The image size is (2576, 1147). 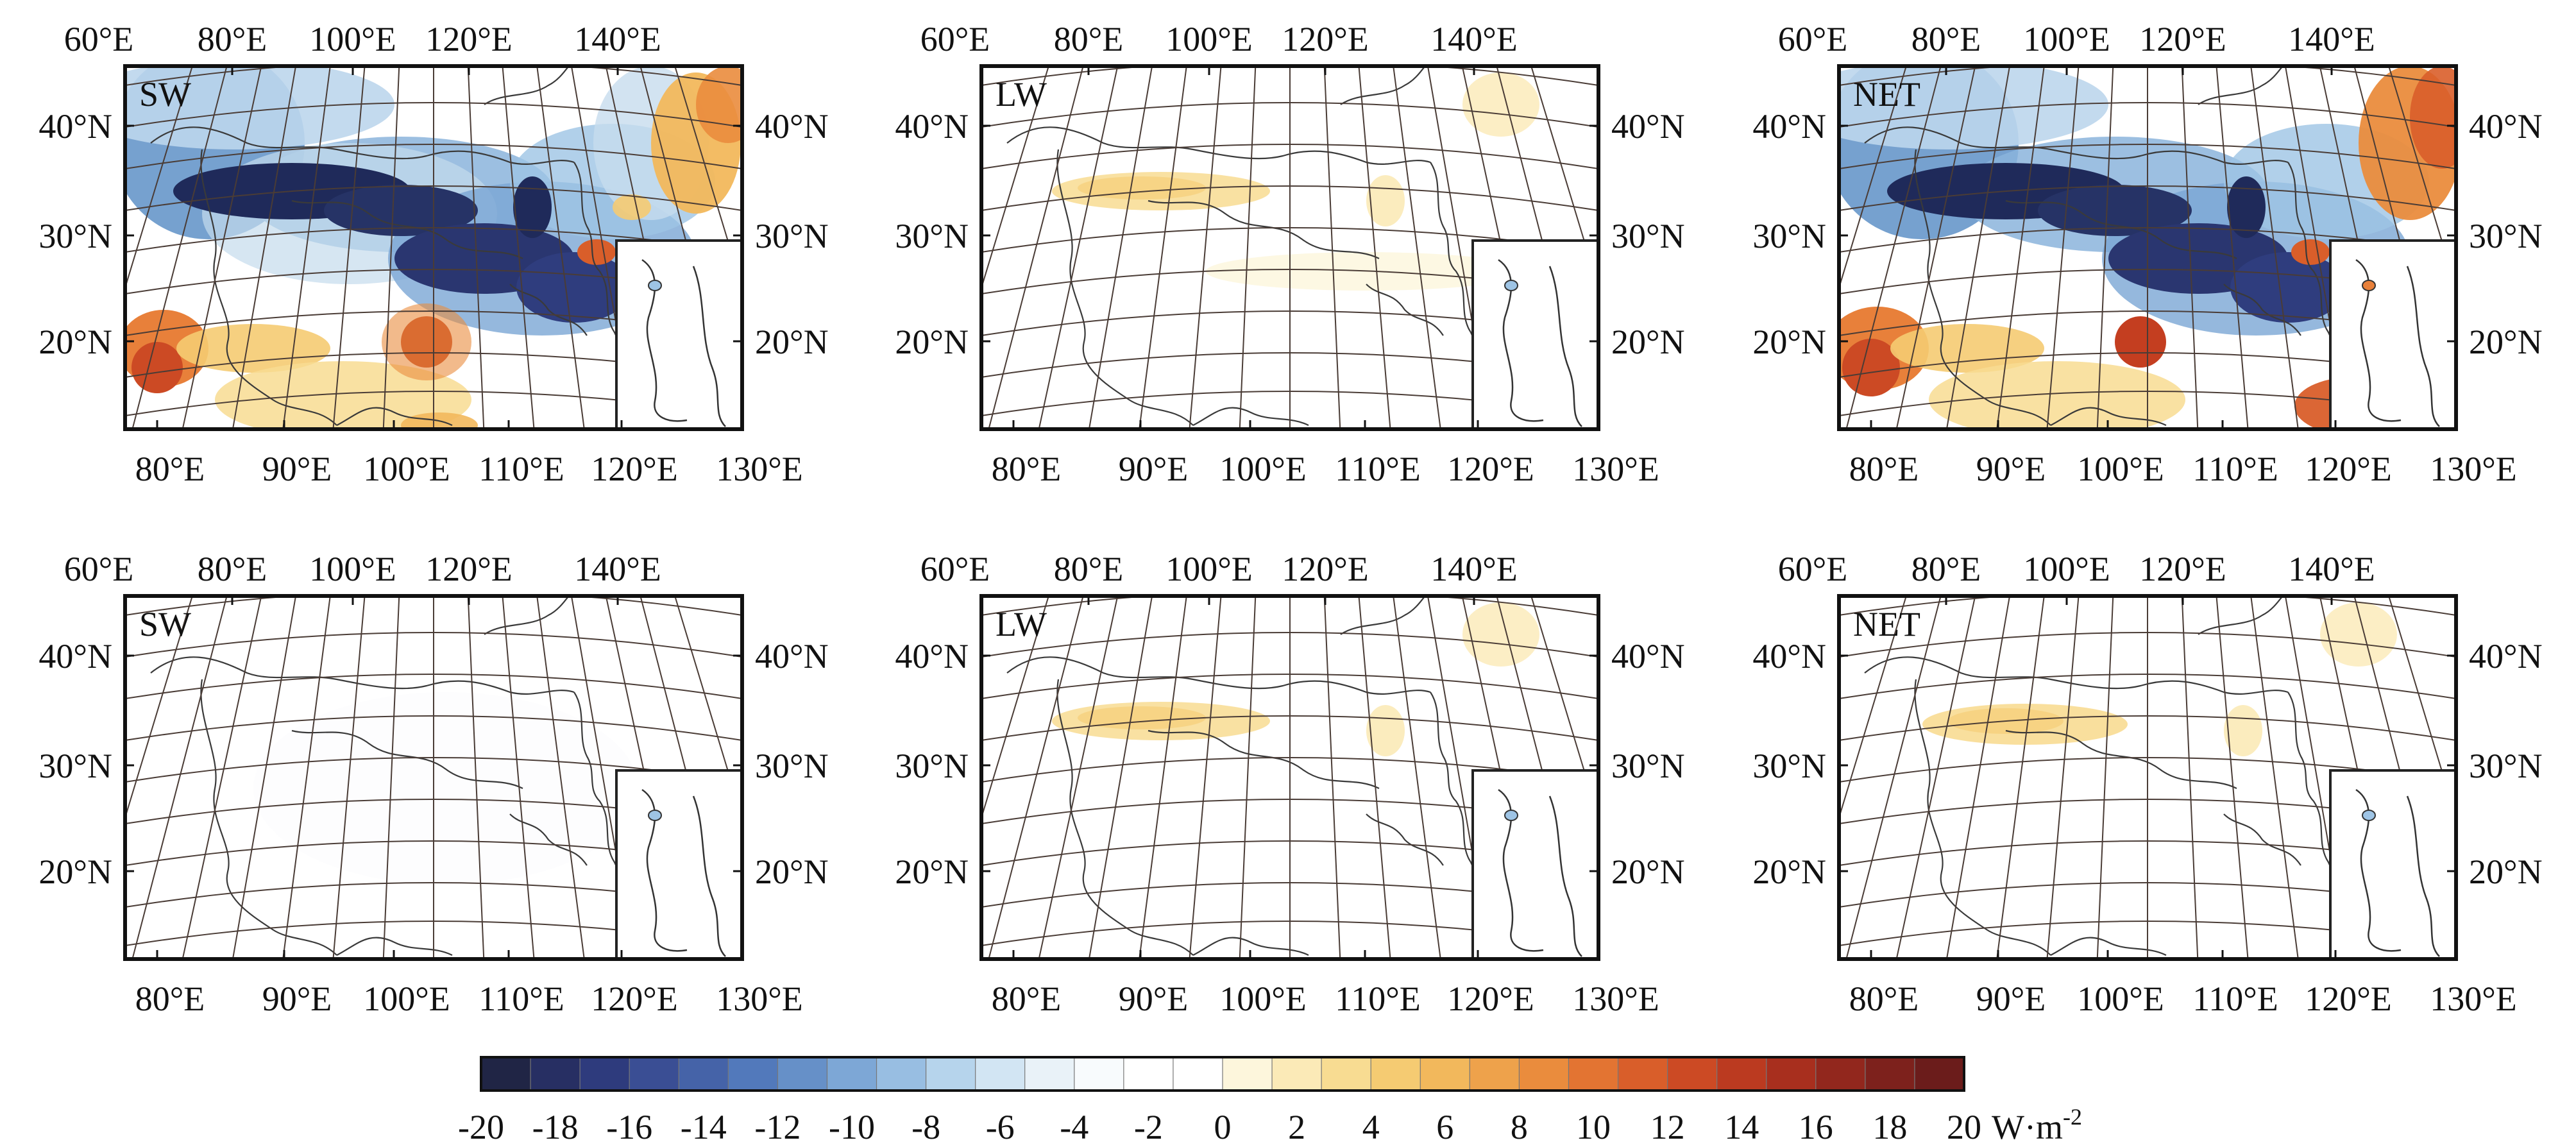 What do you see at coordinates (1021, 94) in the screenshot?
I see `panel-label: LW` at bounding box center [1021, 94].